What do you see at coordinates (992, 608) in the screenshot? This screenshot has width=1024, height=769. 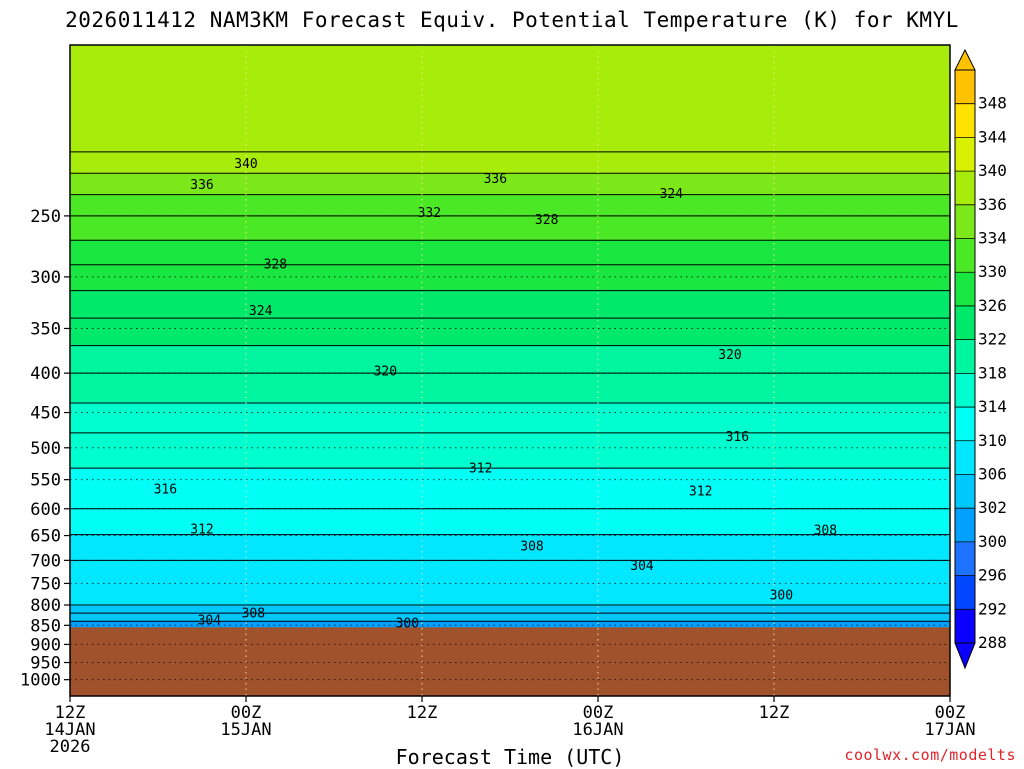 I see `colorbar-label: 292` at bounding box center [992, 608].